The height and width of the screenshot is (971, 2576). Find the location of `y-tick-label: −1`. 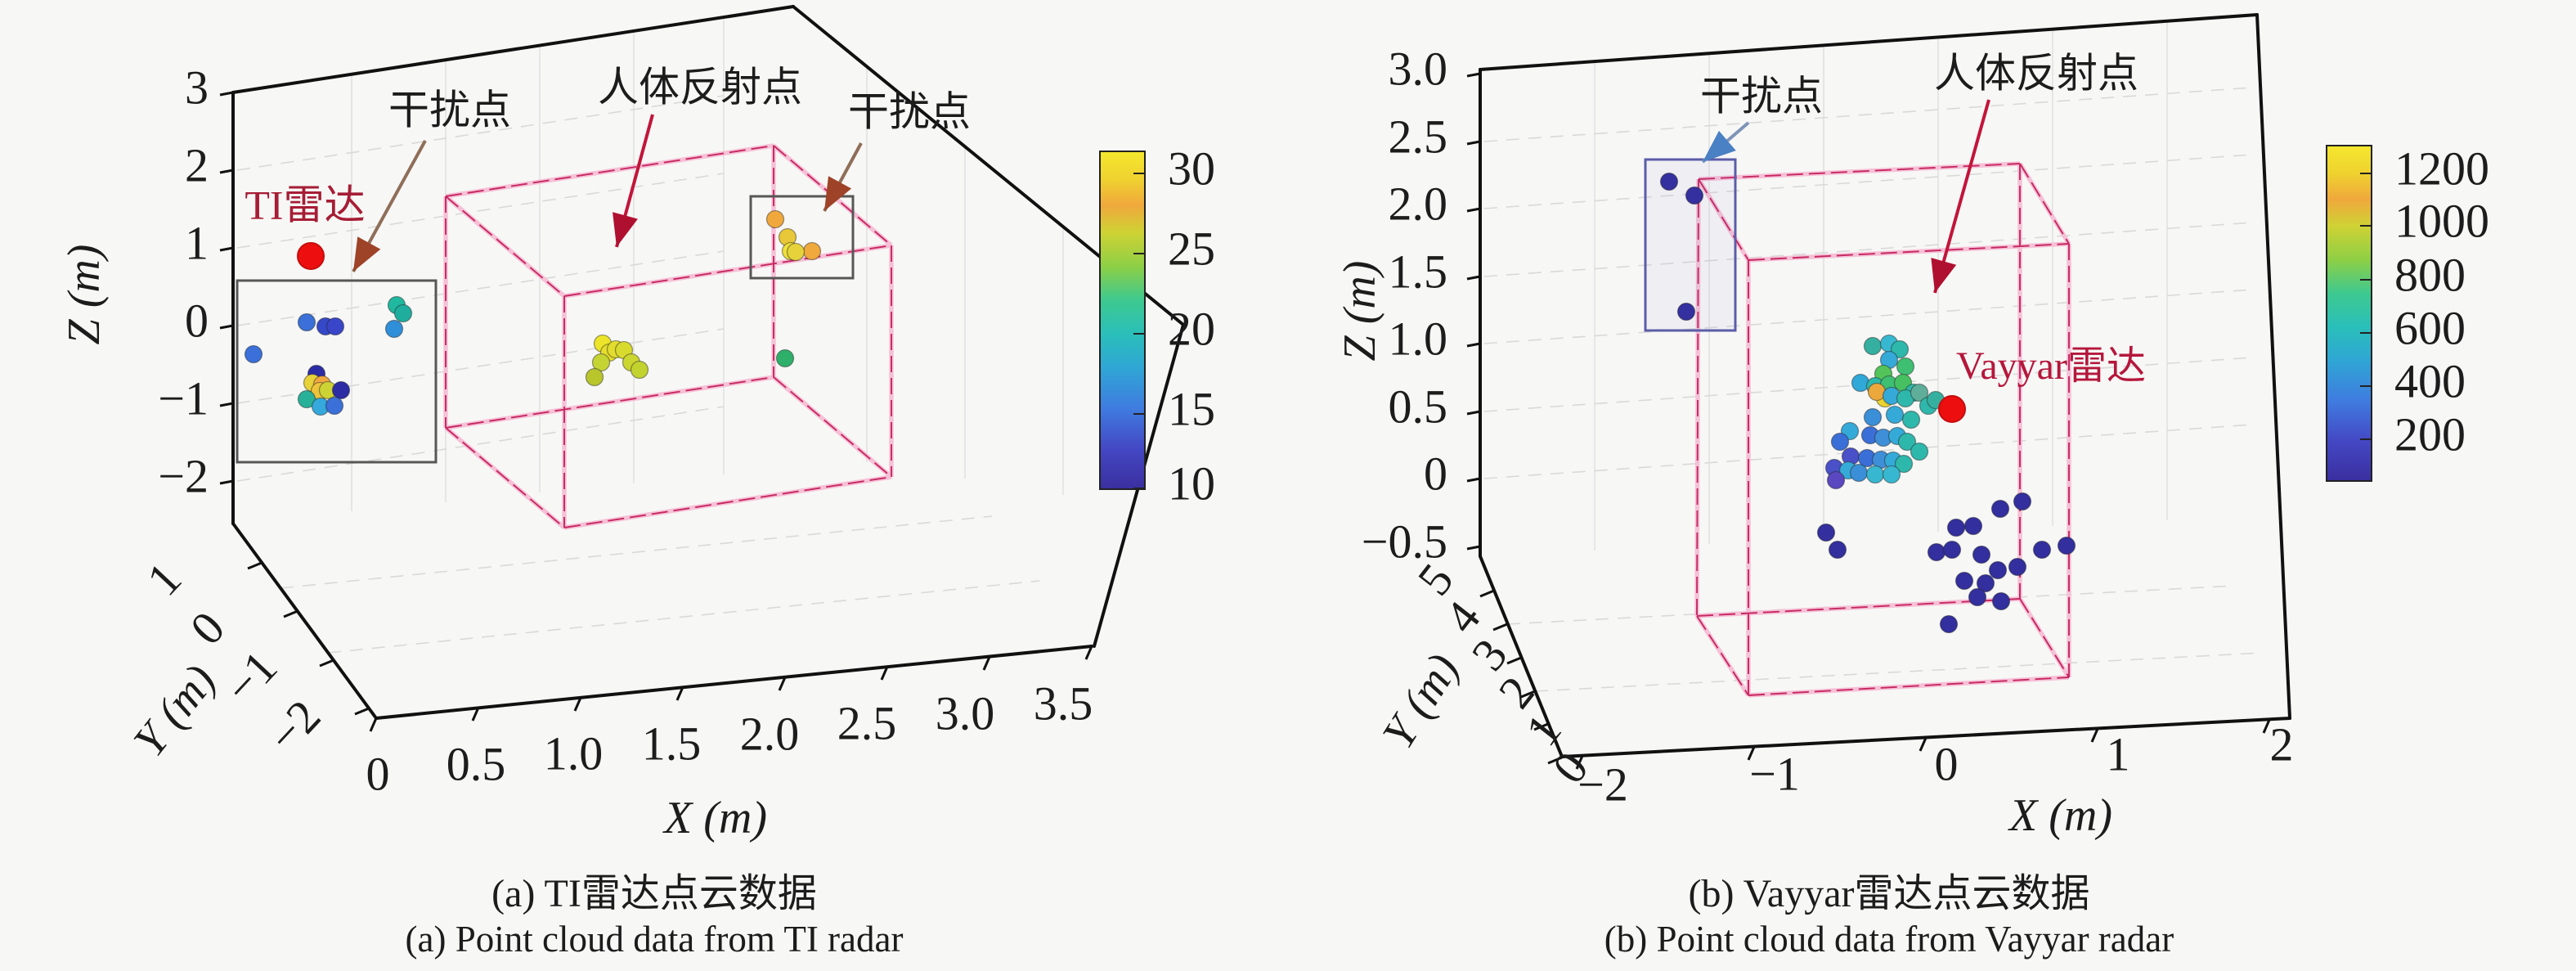

y-tick-label: −1 is located at coordinates (251, 677).